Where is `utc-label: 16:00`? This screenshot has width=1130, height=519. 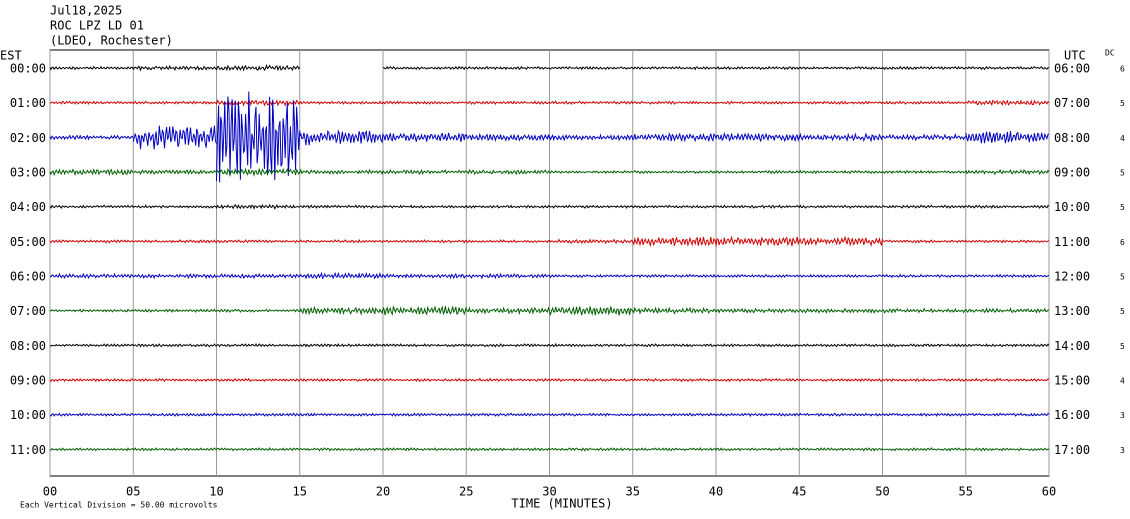
utc-label: 16:00 is located at coordinates (1072, 415).